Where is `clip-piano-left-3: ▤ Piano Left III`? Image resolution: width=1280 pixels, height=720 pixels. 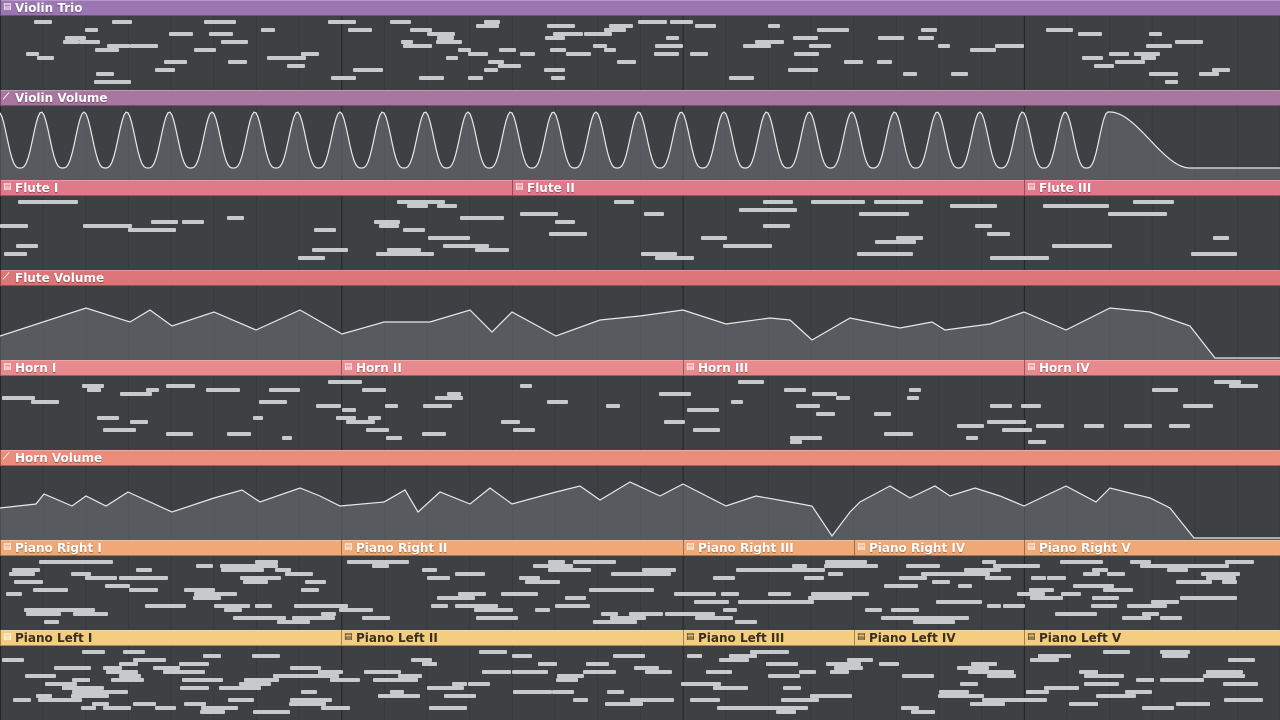 clip-piano-left-3: ▤ Piano Left III is located at coordinates (768, 638).